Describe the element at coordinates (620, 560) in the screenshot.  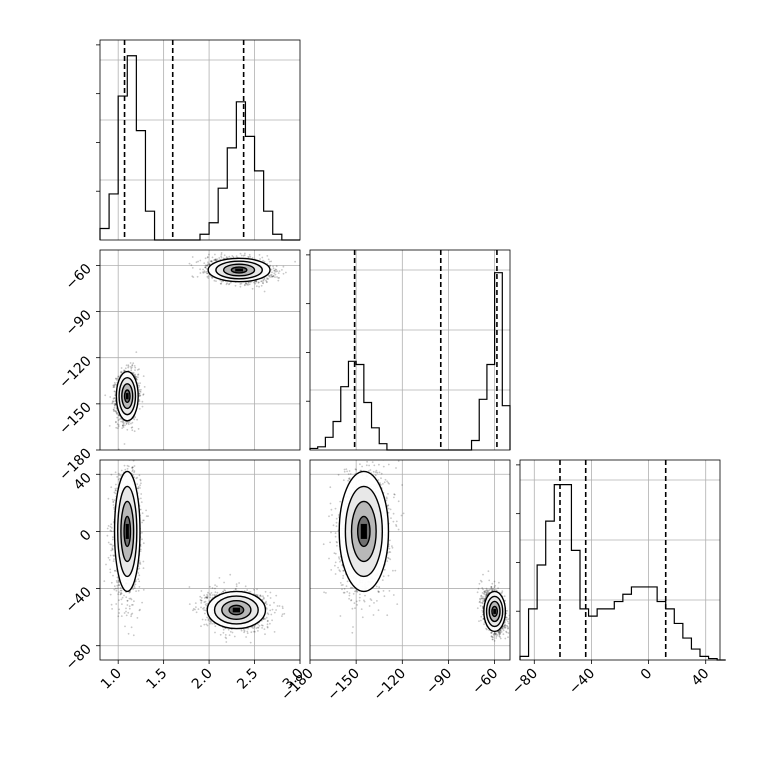
I see `panel-frame` at that location.